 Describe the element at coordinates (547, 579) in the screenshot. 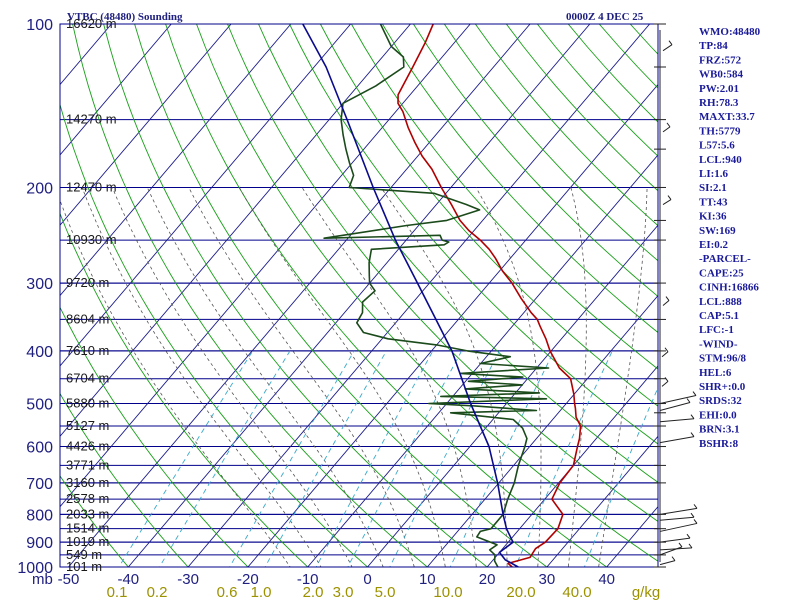

I see `temperature-tick-label: 30` at that location.